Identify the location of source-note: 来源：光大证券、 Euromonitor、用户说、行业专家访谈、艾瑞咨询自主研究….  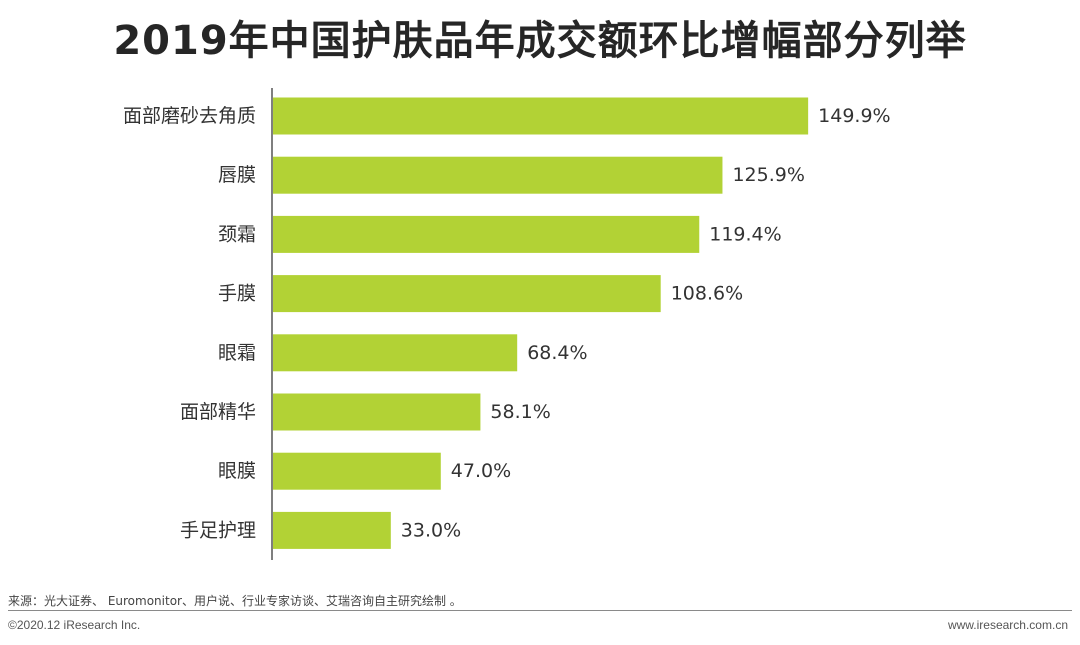
(235, 601).